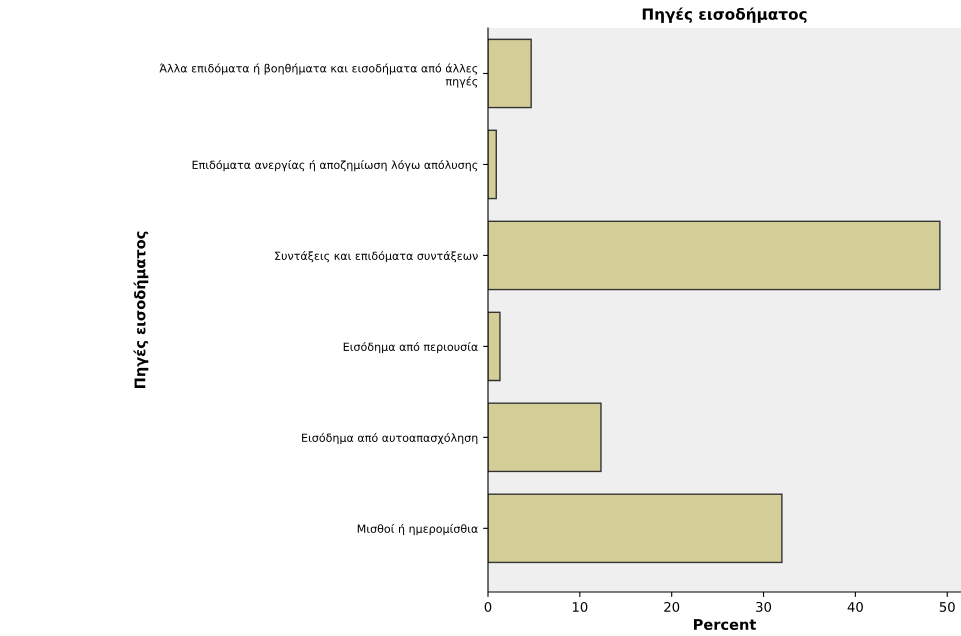 The height and width of the screenshot is (636, 961). What do you see at coordinates (855, 607) in the screenshot?
I see `x-tick-label: 40` at bounding box center [855, 607].